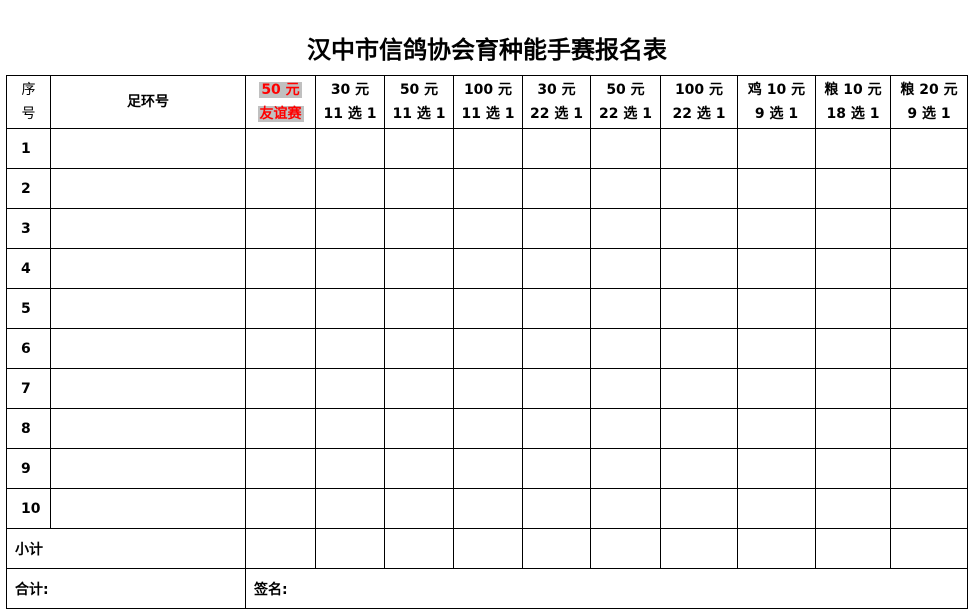 The height and width of the screenshot is (616, 974). What do you see at coordinates (606, 588) in the screenshot?
I see `signature-label: 签名:` at bounding box center [606, 588].